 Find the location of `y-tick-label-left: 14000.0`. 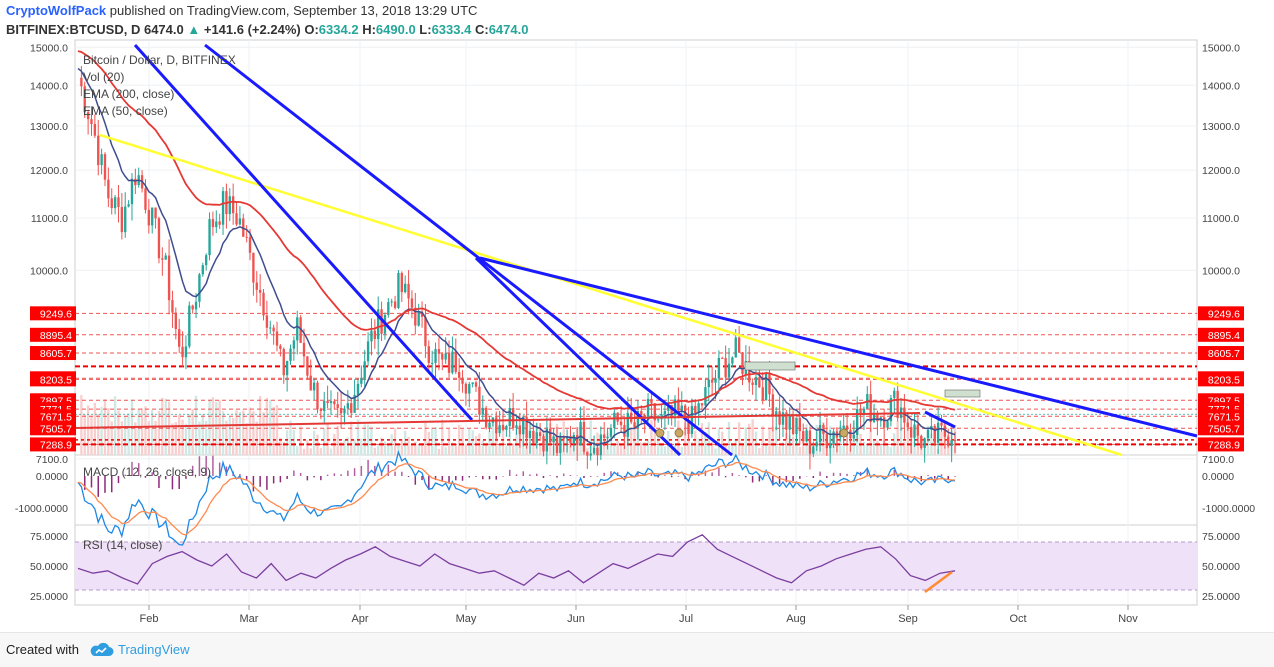

y-tick-label-left: 14000.0 is located at coordinates (49, 86).